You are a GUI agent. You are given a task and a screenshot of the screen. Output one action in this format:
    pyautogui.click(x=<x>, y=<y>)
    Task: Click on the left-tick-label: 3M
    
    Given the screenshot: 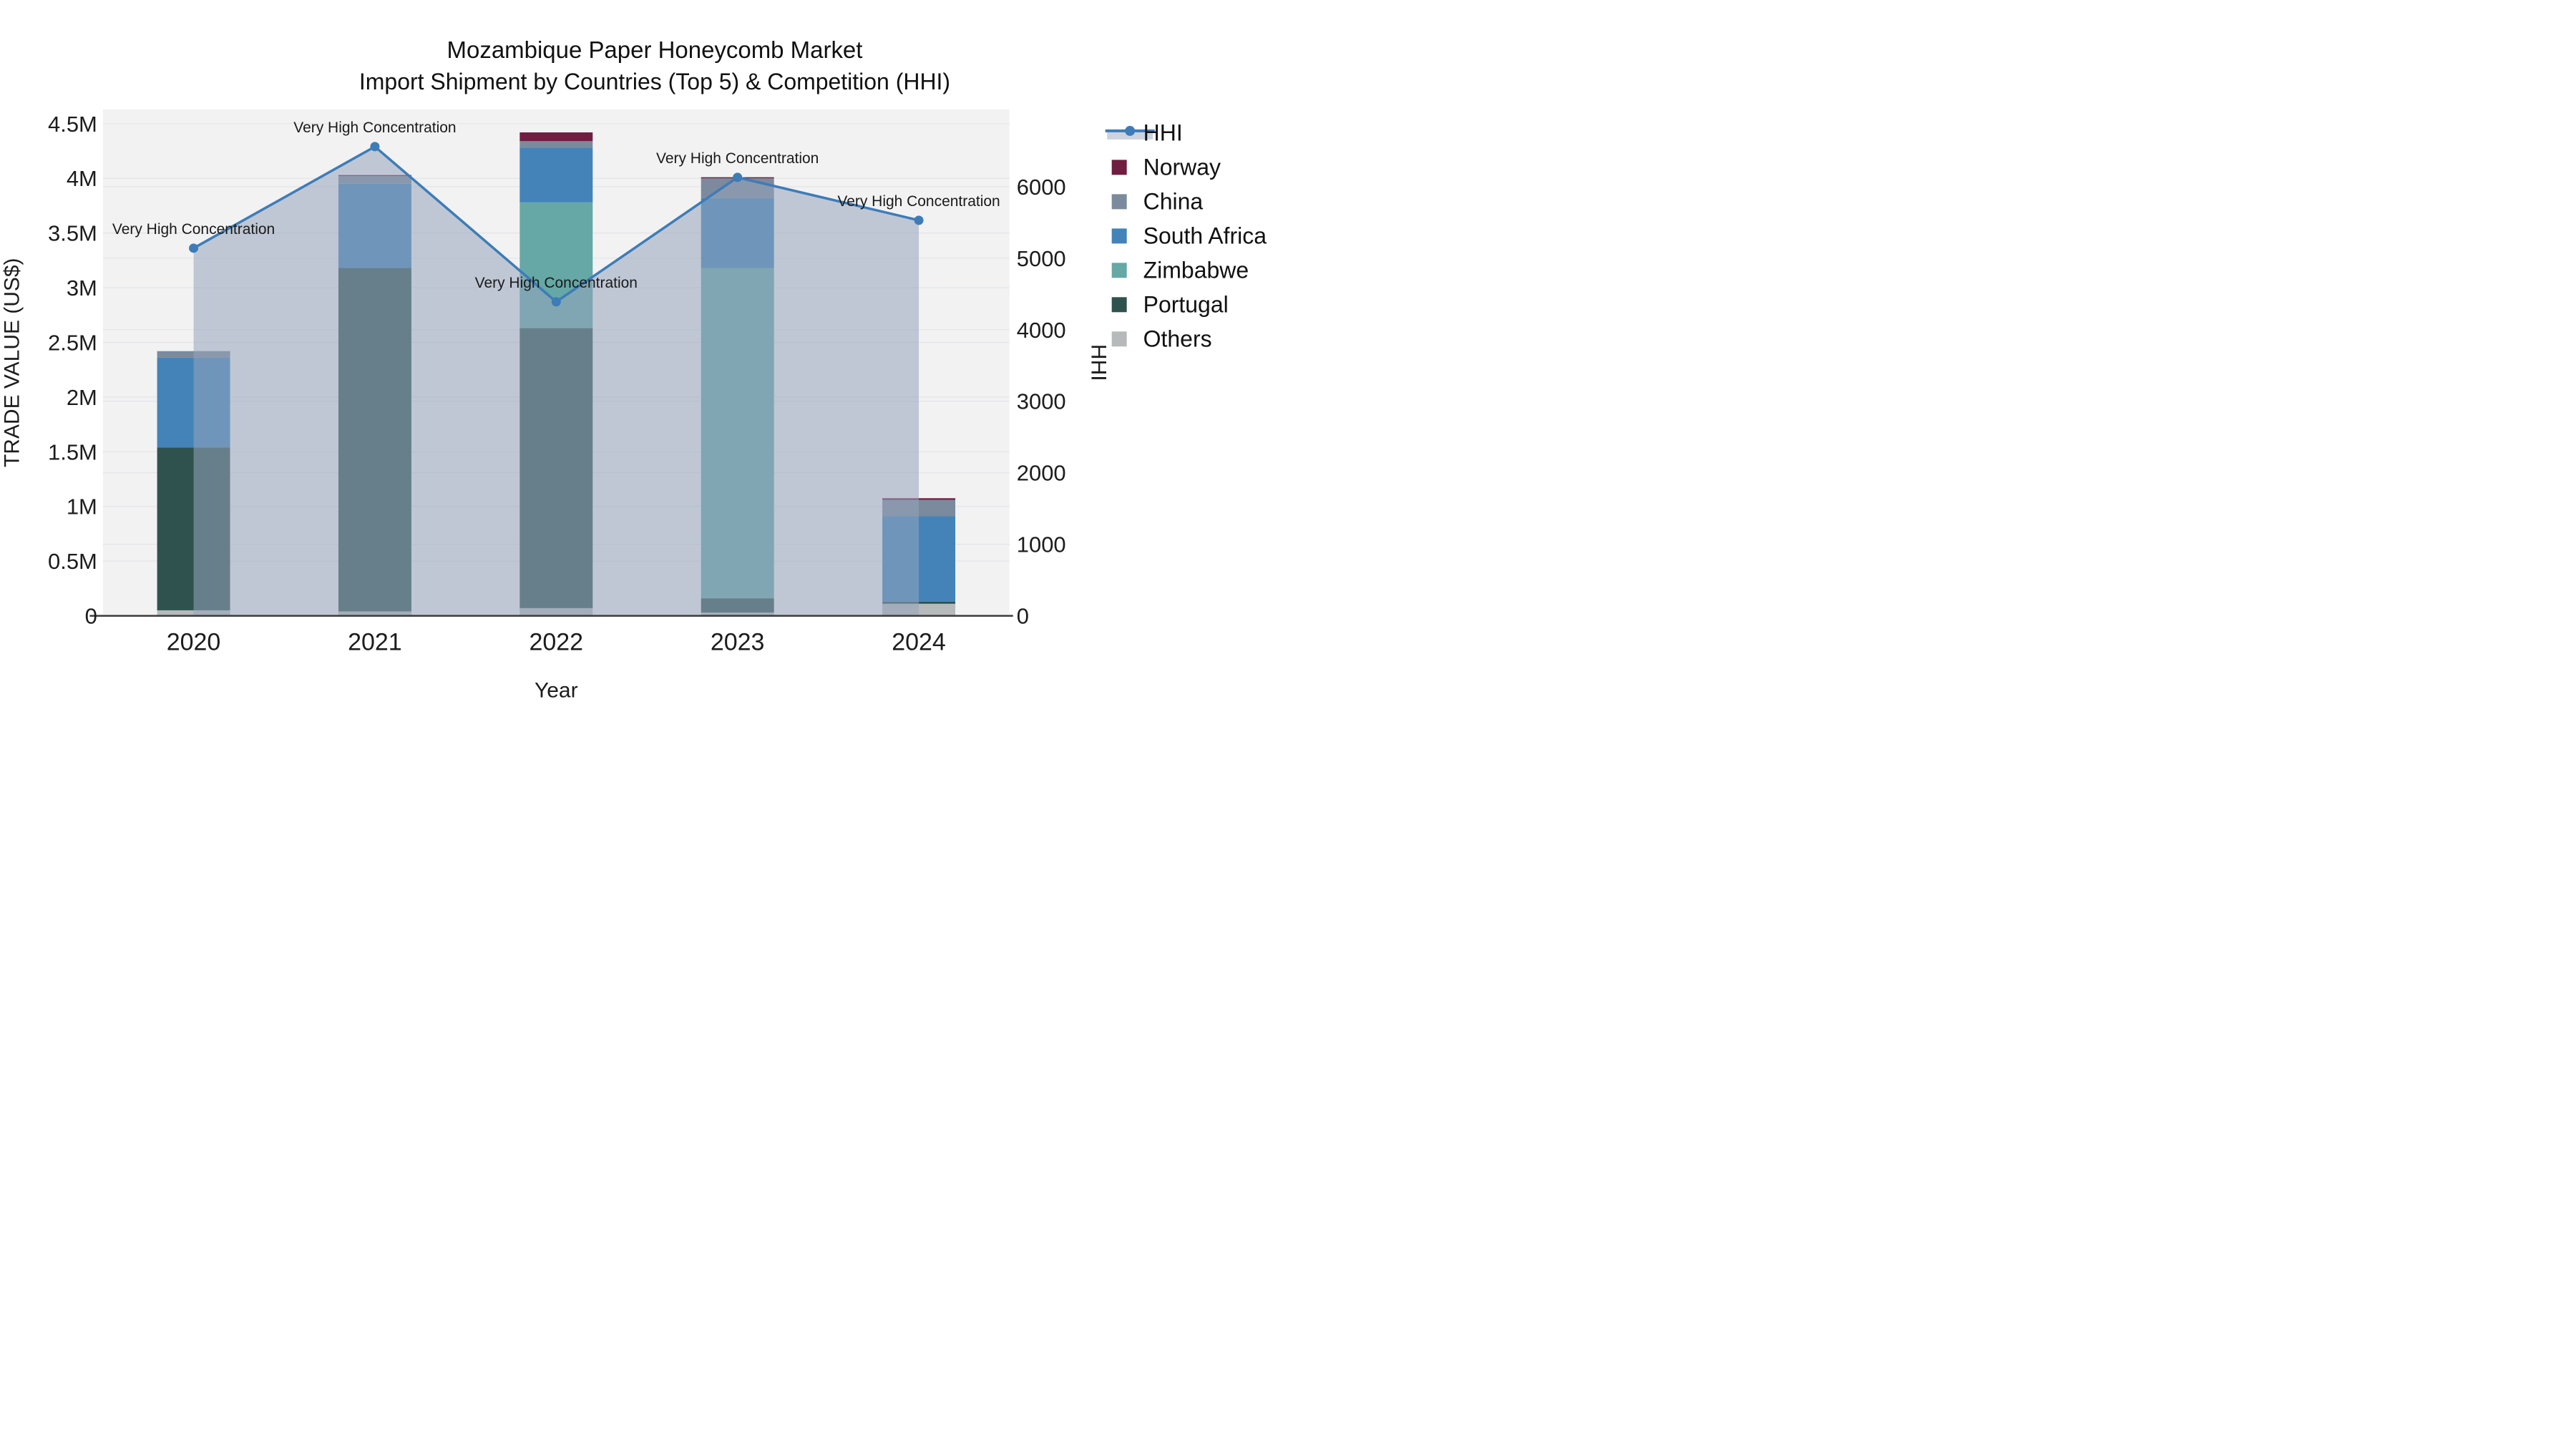 What is the action you would take?
    pyautogui.click(x=82, y=288)
    